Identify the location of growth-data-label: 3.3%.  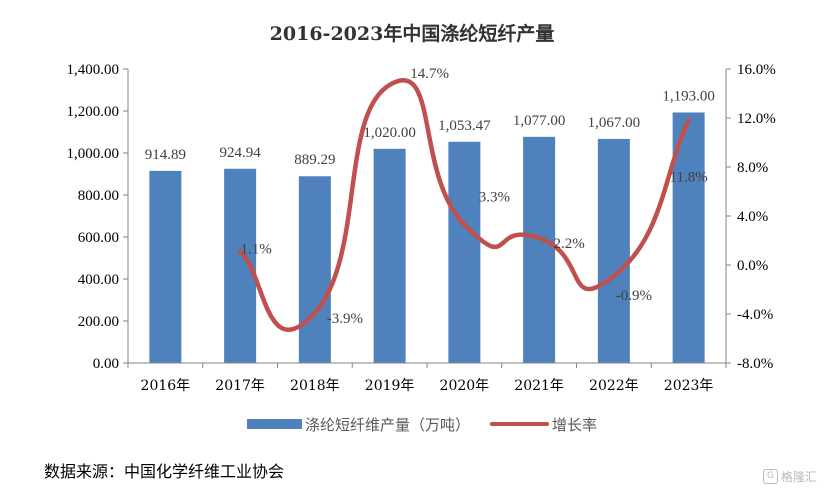
(494, 198).